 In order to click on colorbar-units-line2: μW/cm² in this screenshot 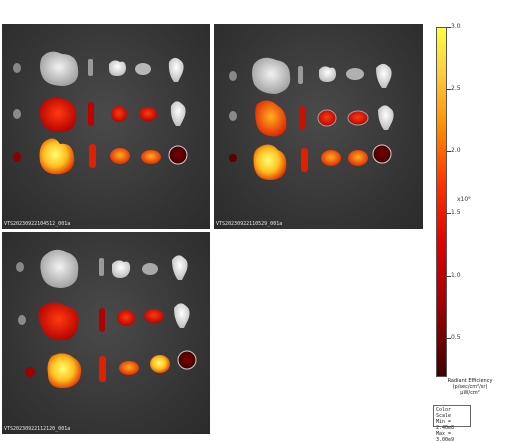, I will do `click(470, 393)`.